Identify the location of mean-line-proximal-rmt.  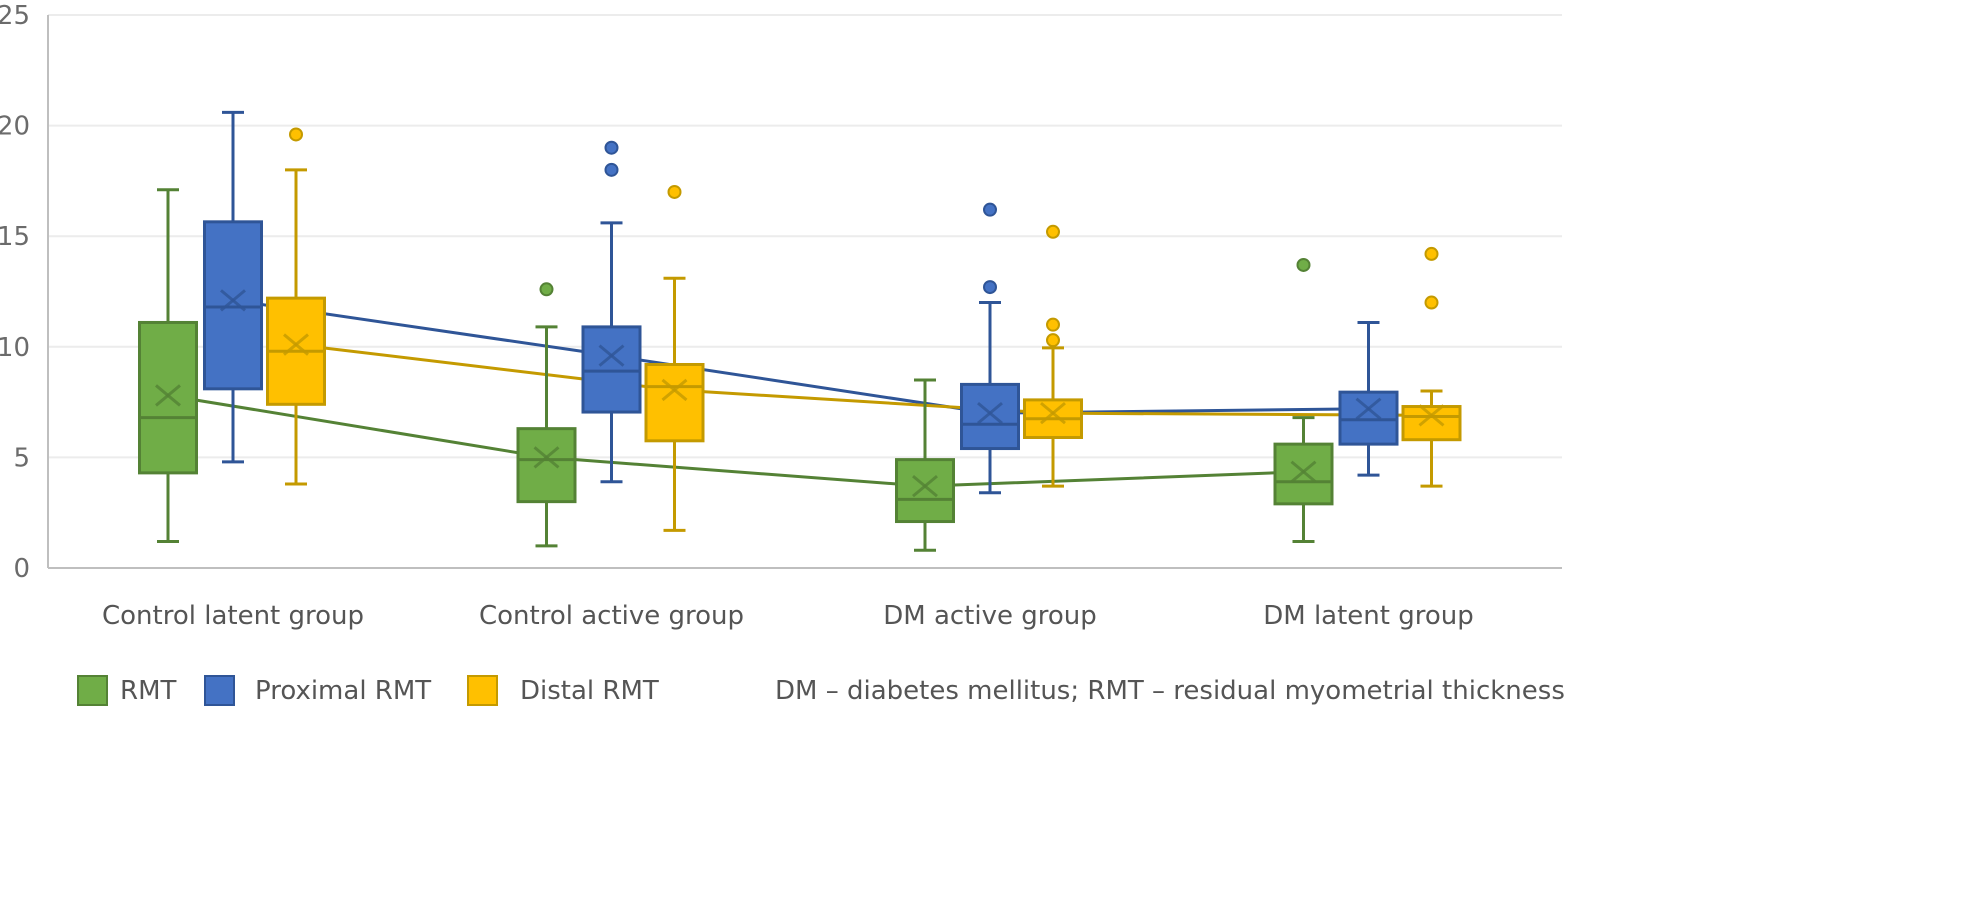
(800, 356).